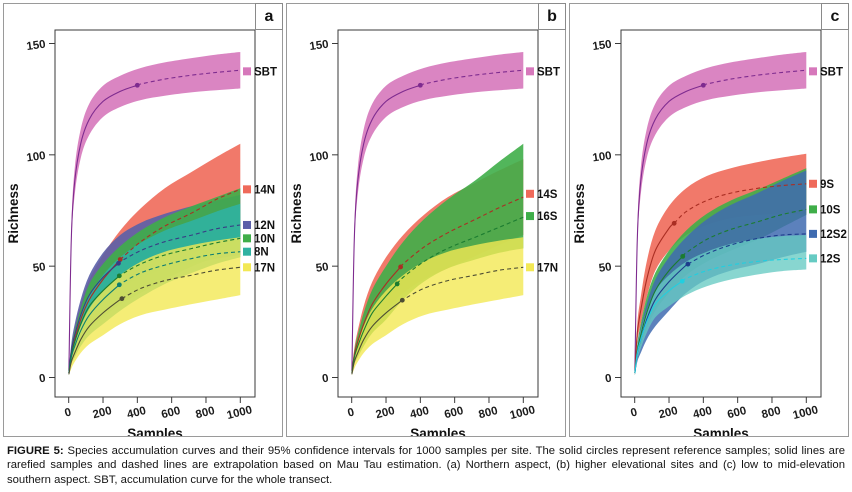 The width and height of the screenshot is (852, 492). Describe the element at coordinates (247, 251) in the screenshot. I see `legend-swatch-8N` at that location.